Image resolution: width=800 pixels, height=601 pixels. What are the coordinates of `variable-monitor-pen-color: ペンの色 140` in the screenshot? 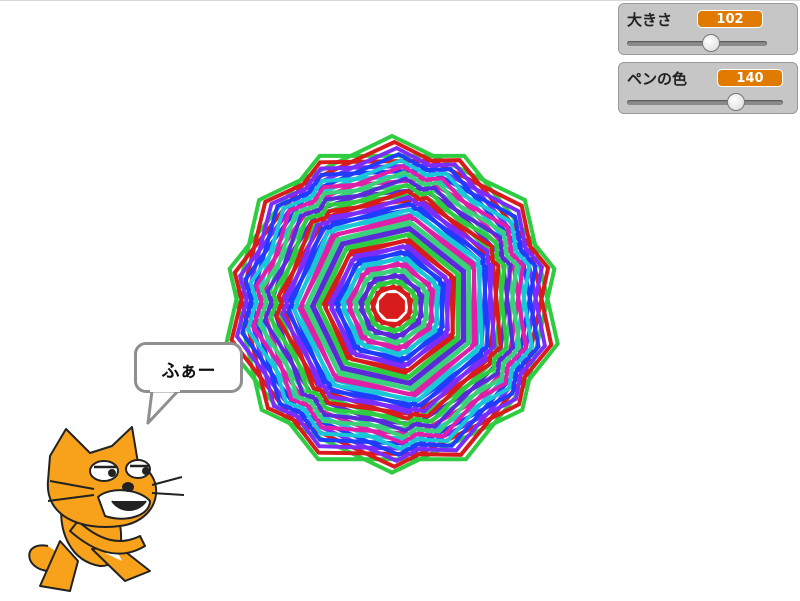 It's located at (708, 88).